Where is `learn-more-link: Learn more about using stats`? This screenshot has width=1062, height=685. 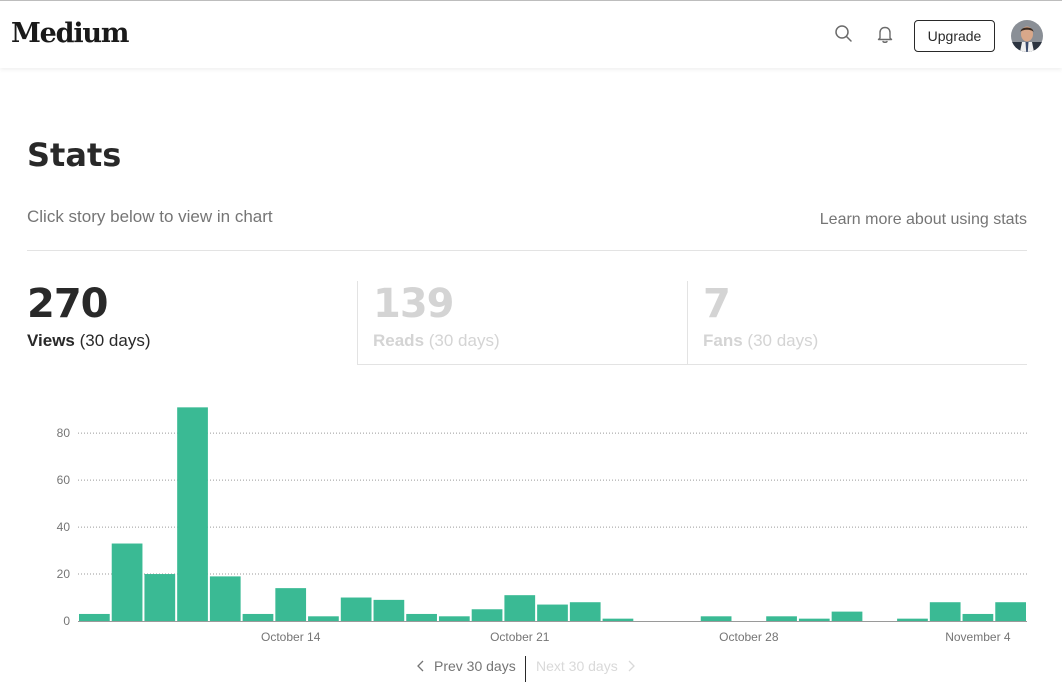 learn-more-link: Learn more about using stats is located at coordinates (923, 219).